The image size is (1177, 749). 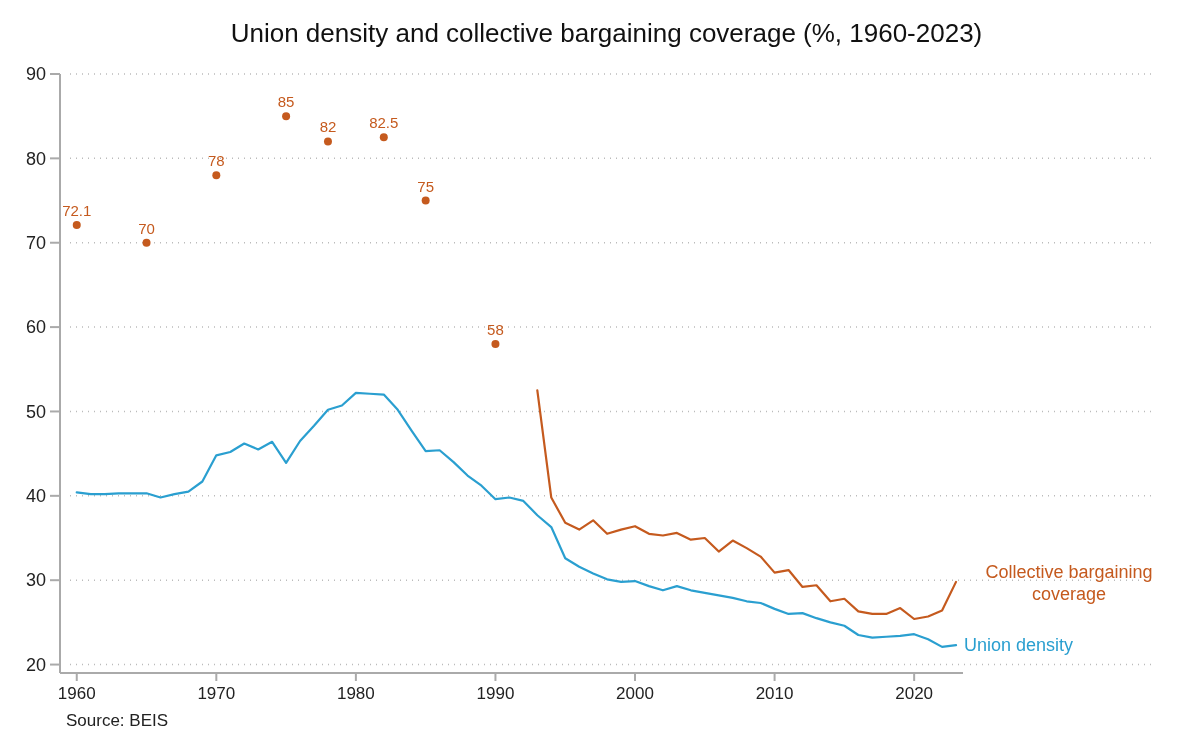 I want to click on source-note: Source: BEIS, so click(x=117, y=720).